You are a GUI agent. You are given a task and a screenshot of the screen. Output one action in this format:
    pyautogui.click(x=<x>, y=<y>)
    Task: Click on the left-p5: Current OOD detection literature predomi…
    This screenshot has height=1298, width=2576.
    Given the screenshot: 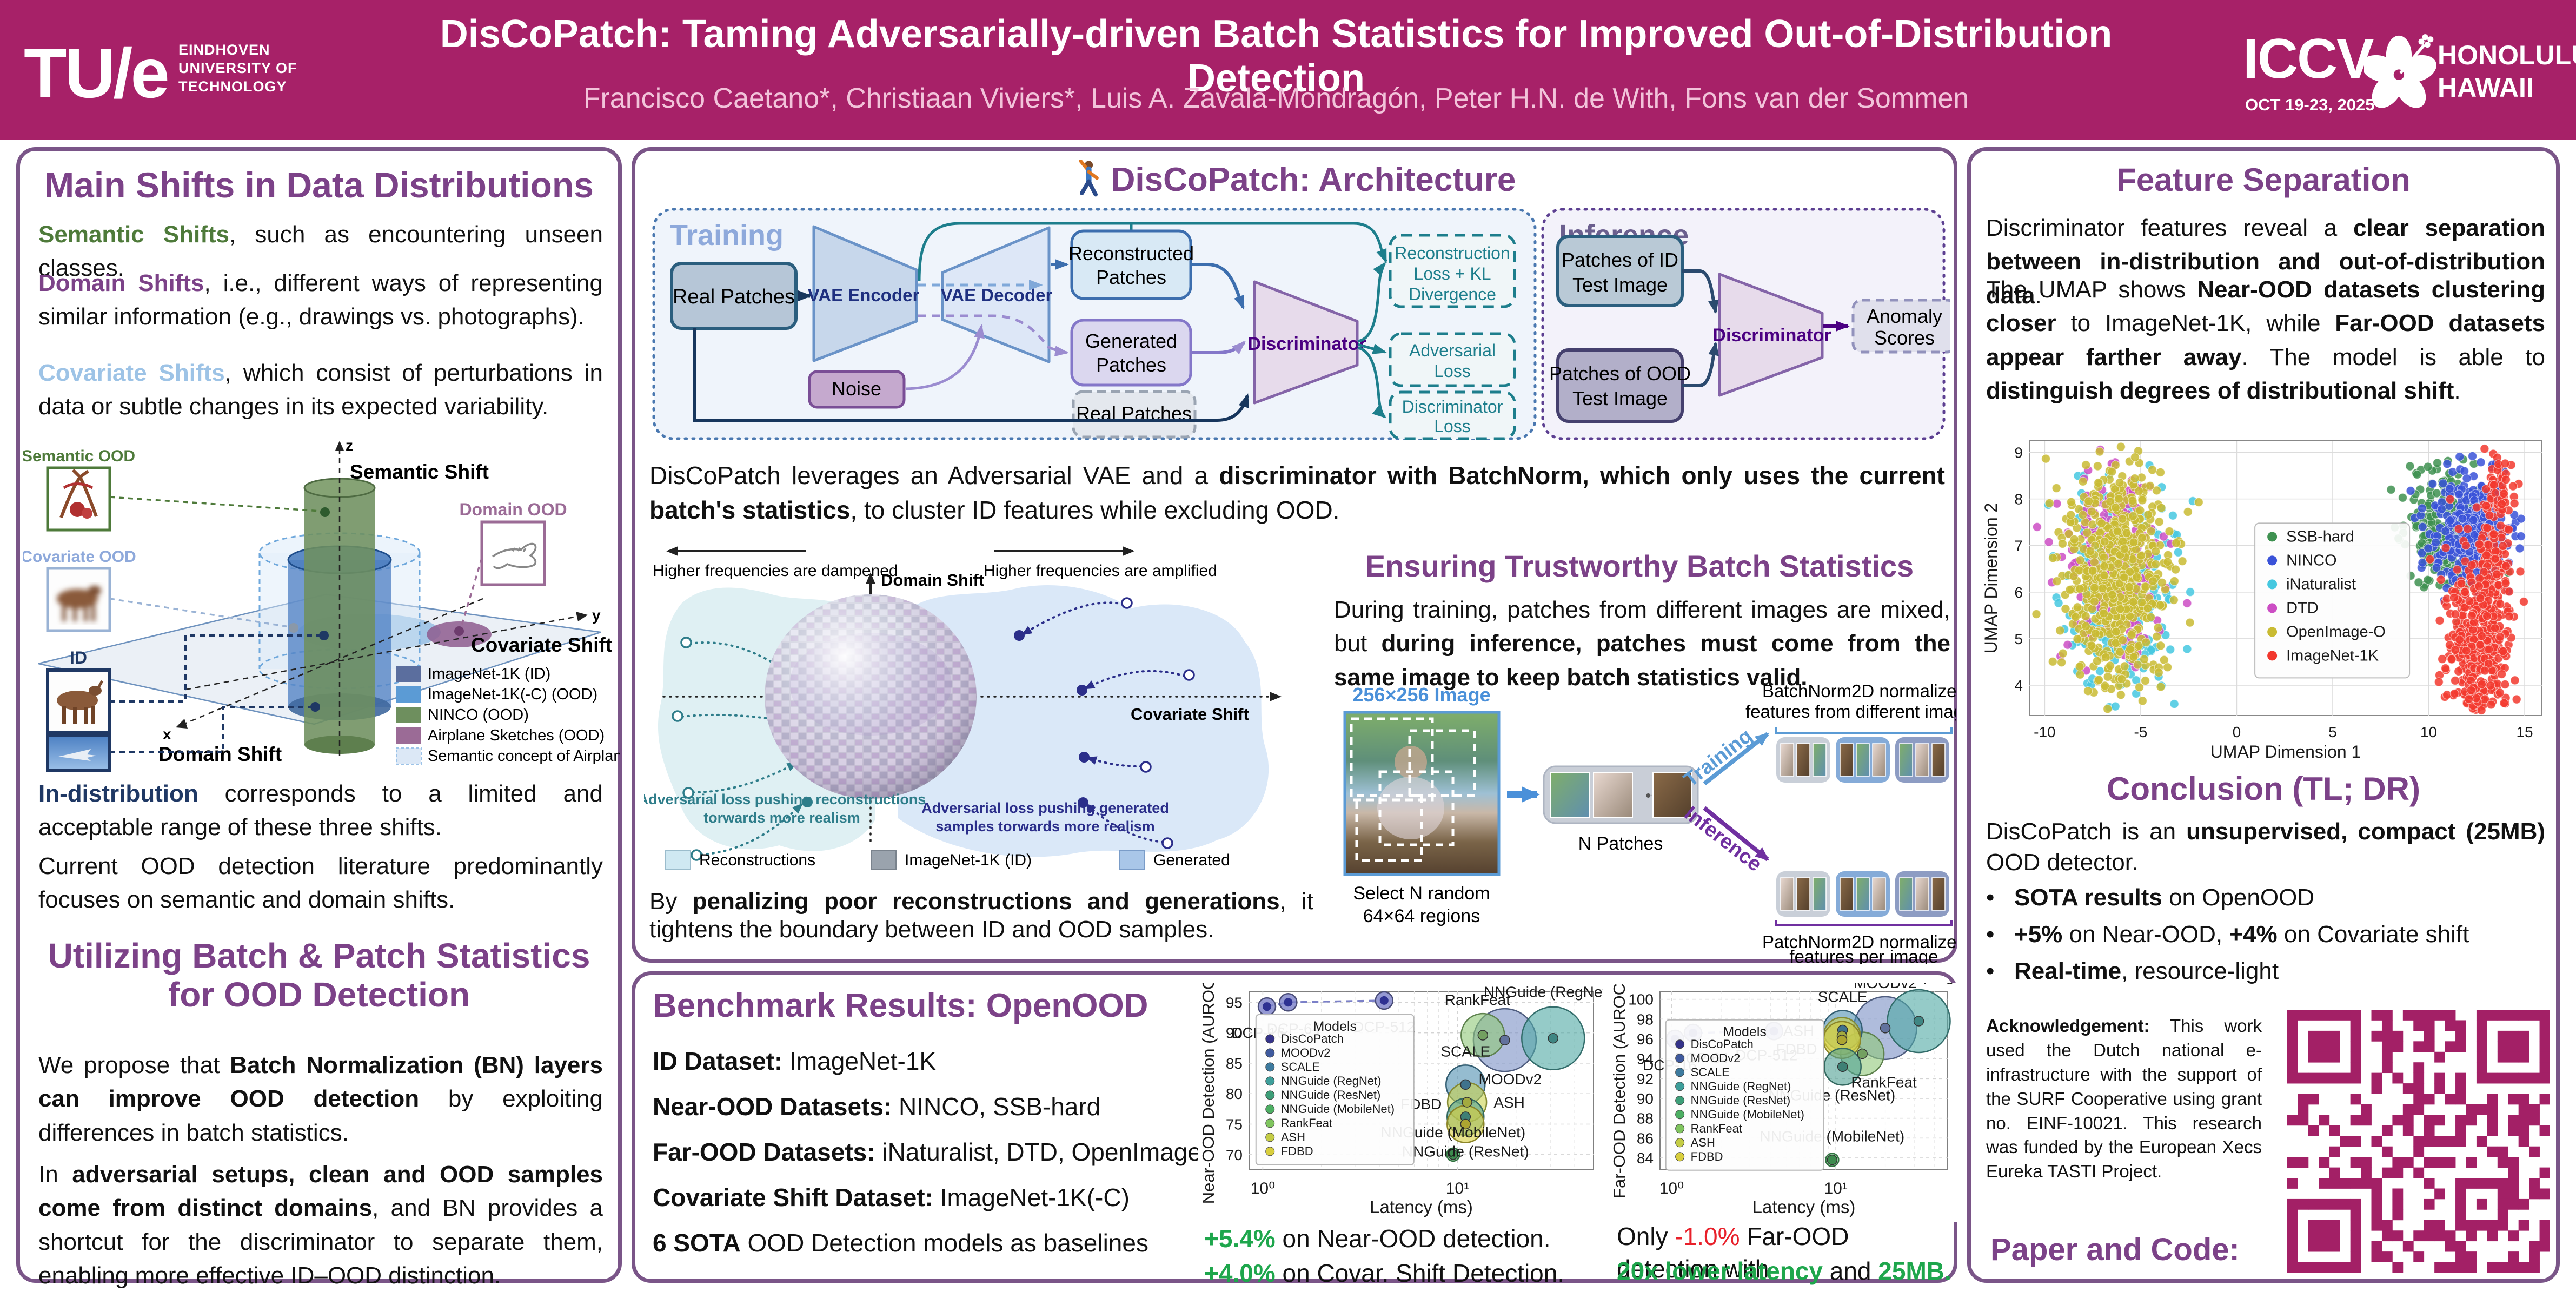 What is the action you would take?
    pyautogui.click(x=320, y=883)
    